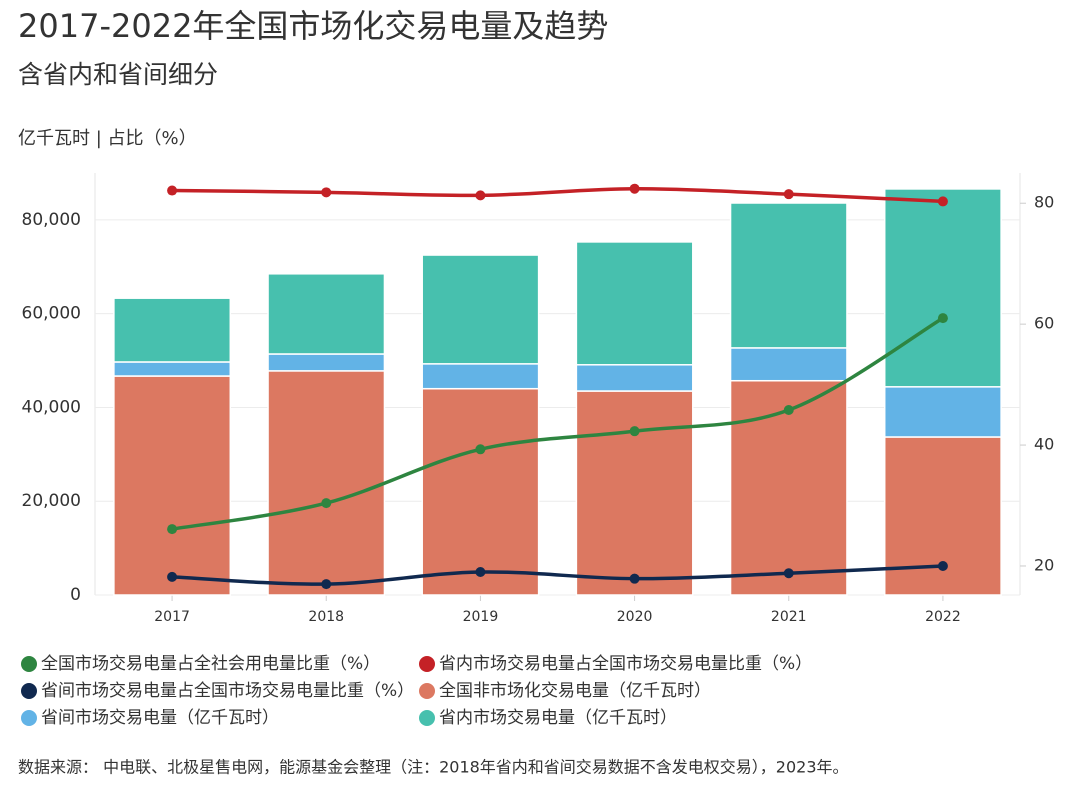 This screenshot has height=788, width=1080. What do you see at coordinates (789, 617) in the screenshot?
I see `x-tick-label: 2021` at bounding box center [789, 617].